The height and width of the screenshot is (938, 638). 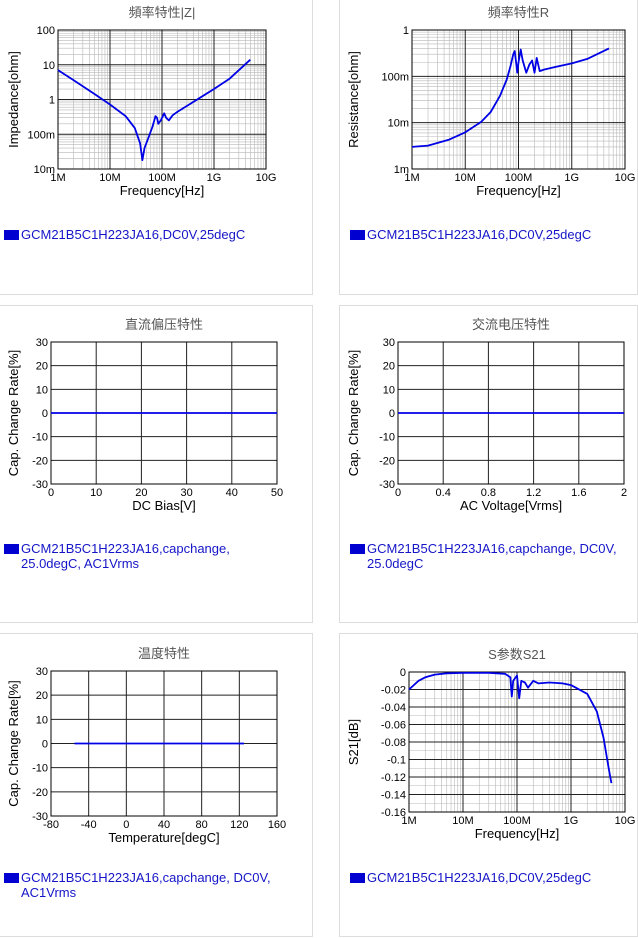 I want to click on chart-title: 頻率特性|Z|, so click(x=162, y=12).